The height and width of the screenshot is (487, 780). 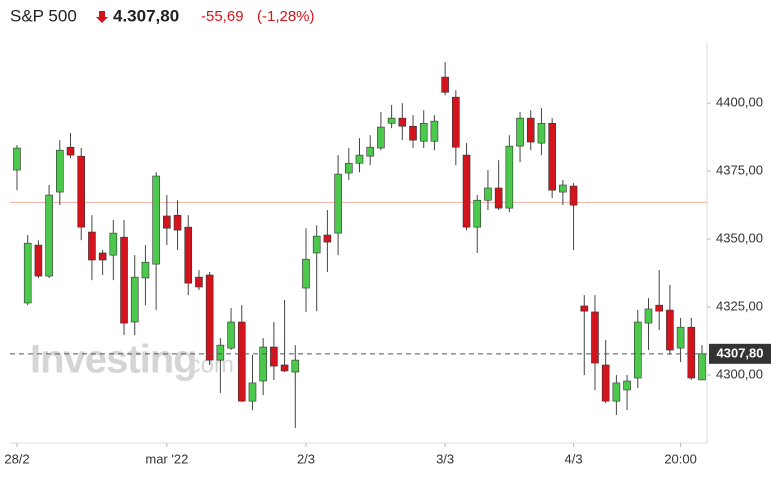 What do you see at coordinates (113, 360) in the screenshot?
I see `watermark-brand: Investing` at bounding box center [113, 360].